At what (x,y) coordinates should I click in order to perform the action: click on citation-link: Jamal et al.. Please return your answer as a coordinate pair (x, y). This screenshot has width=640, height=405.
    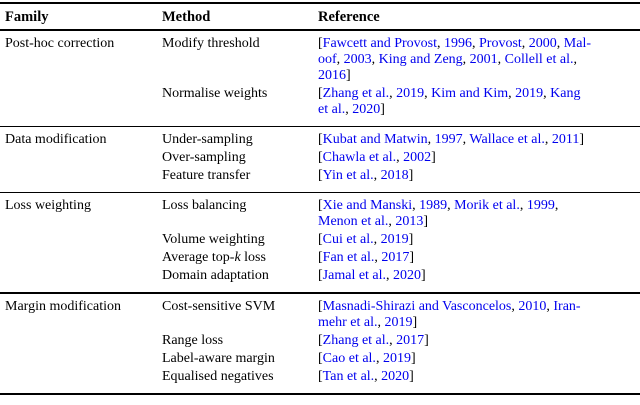
    Looking at the image, I should click on (354, 276).